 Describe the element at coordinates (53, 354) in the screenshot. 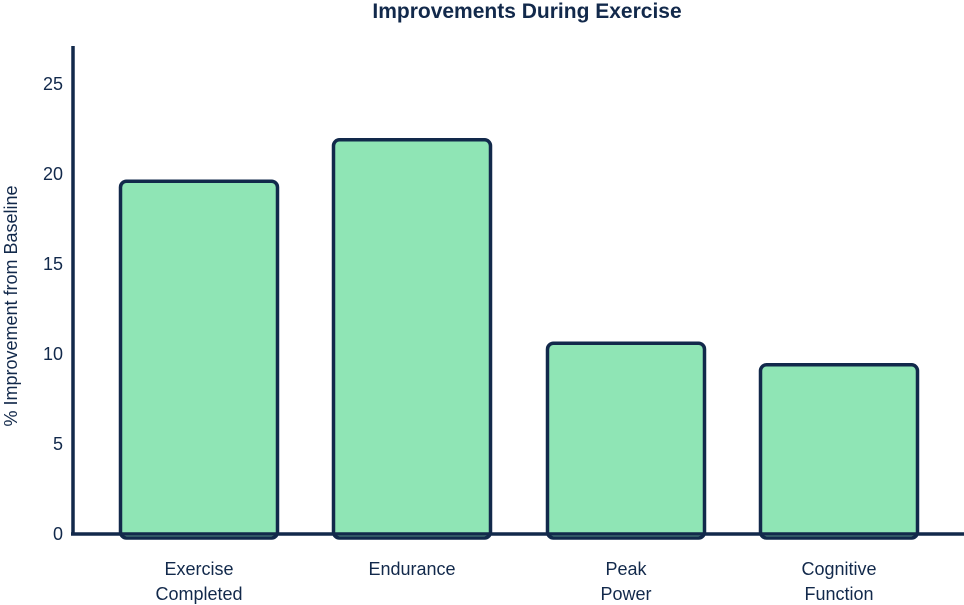

I see `y-tick-label: 10` at that location.